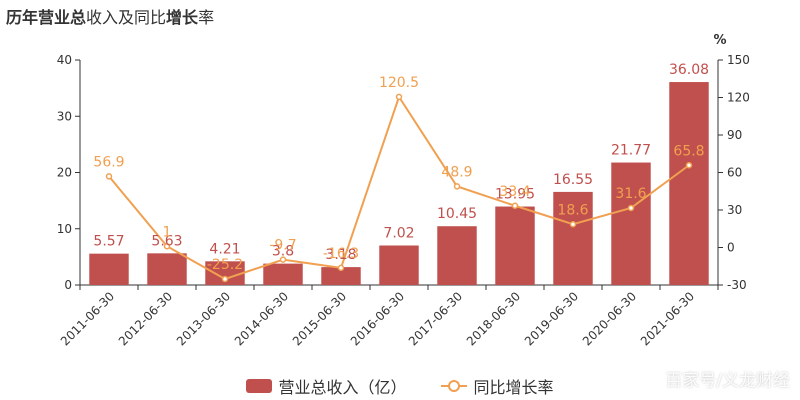  I want to click on legend-item-growth: 同比增长率, so click(497, 386).